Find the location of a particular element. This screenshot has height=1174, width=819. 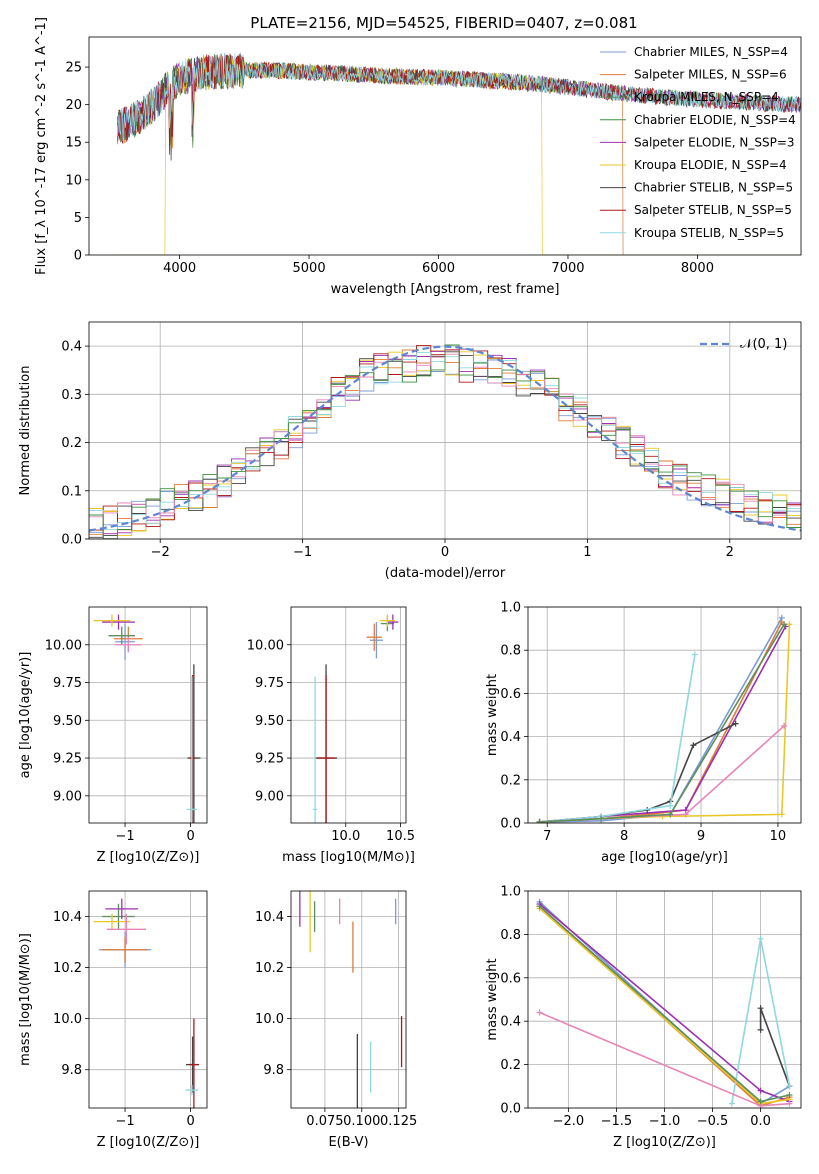

legend-entry: Chabrier ELODIE, N_SSP=4 is located at coordinates (715, 120).